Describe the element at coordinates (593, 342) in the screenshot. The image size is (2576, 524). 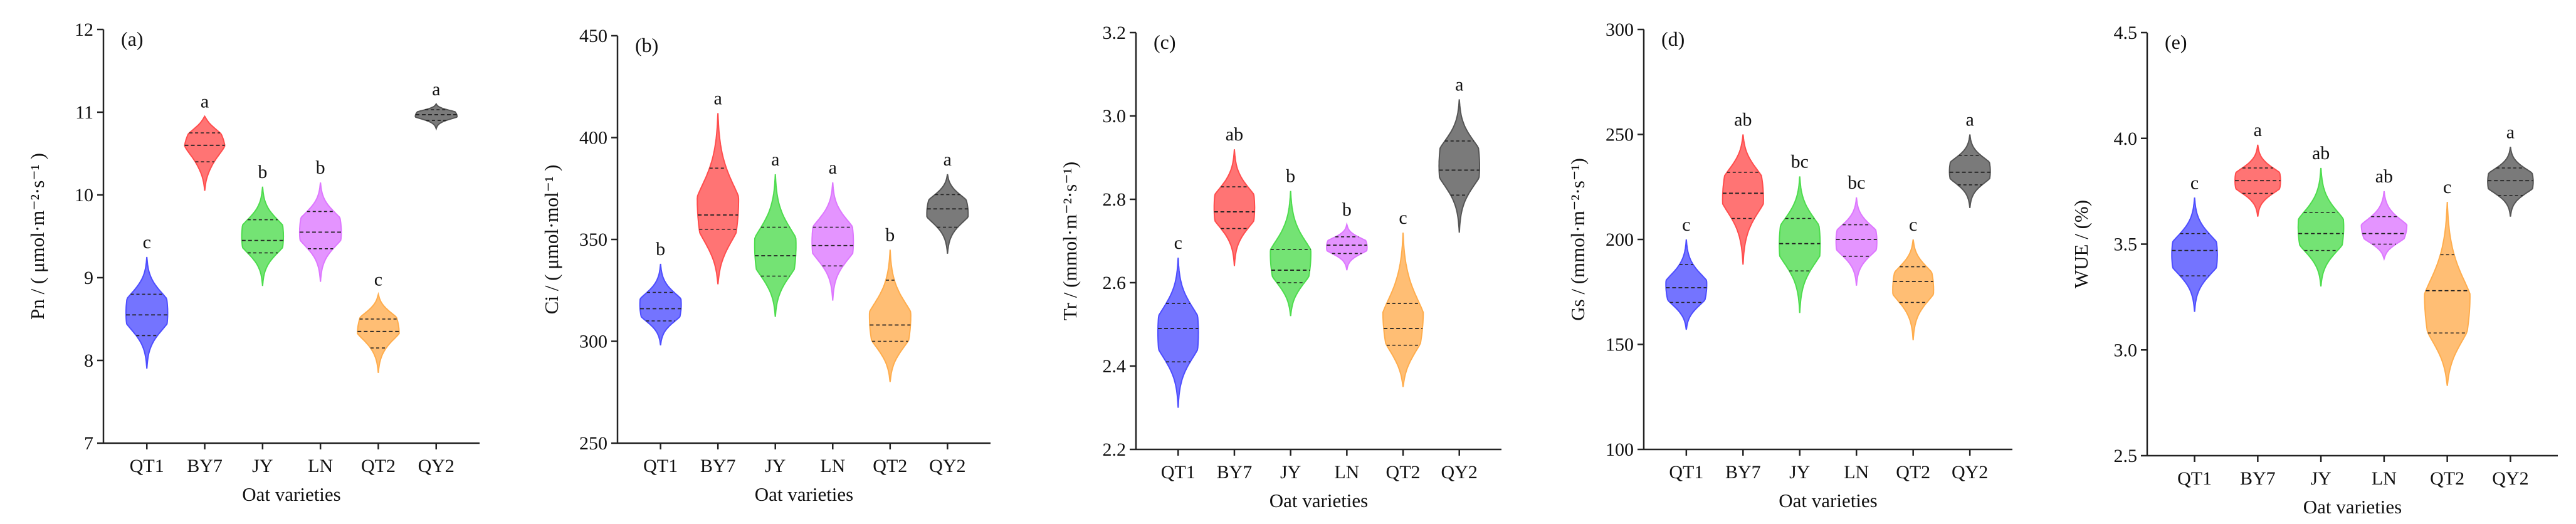
I see `y-tick-label: 300` at that location.